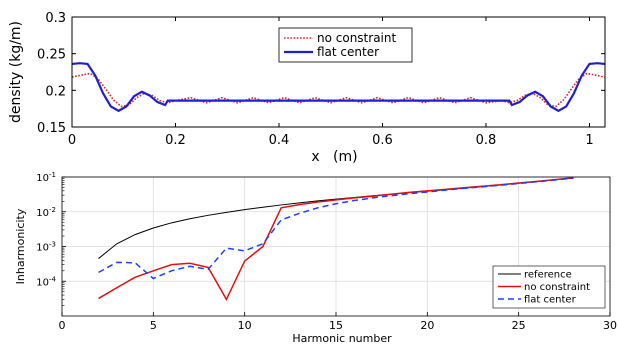 Image resolution: width=618 pixels, height=345 pixels. What do you see at coordinates (46, 247) in the screenshot?
I see `inharmonicity-y-tick-label: 10⁻³` at bounding box center [46, 247].